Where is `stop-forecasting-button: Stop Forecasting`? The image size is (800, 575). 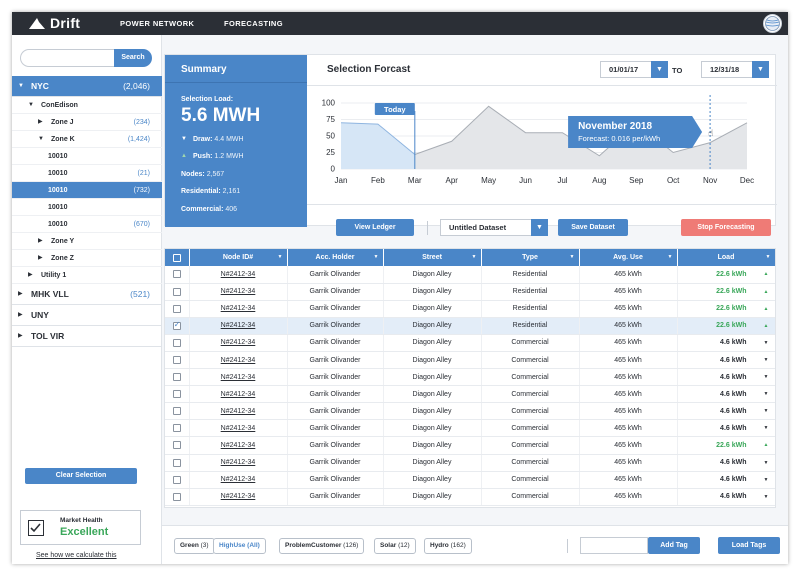 stop-forecasting-button: Stop Forecasting is located at coordinates (726, 227).